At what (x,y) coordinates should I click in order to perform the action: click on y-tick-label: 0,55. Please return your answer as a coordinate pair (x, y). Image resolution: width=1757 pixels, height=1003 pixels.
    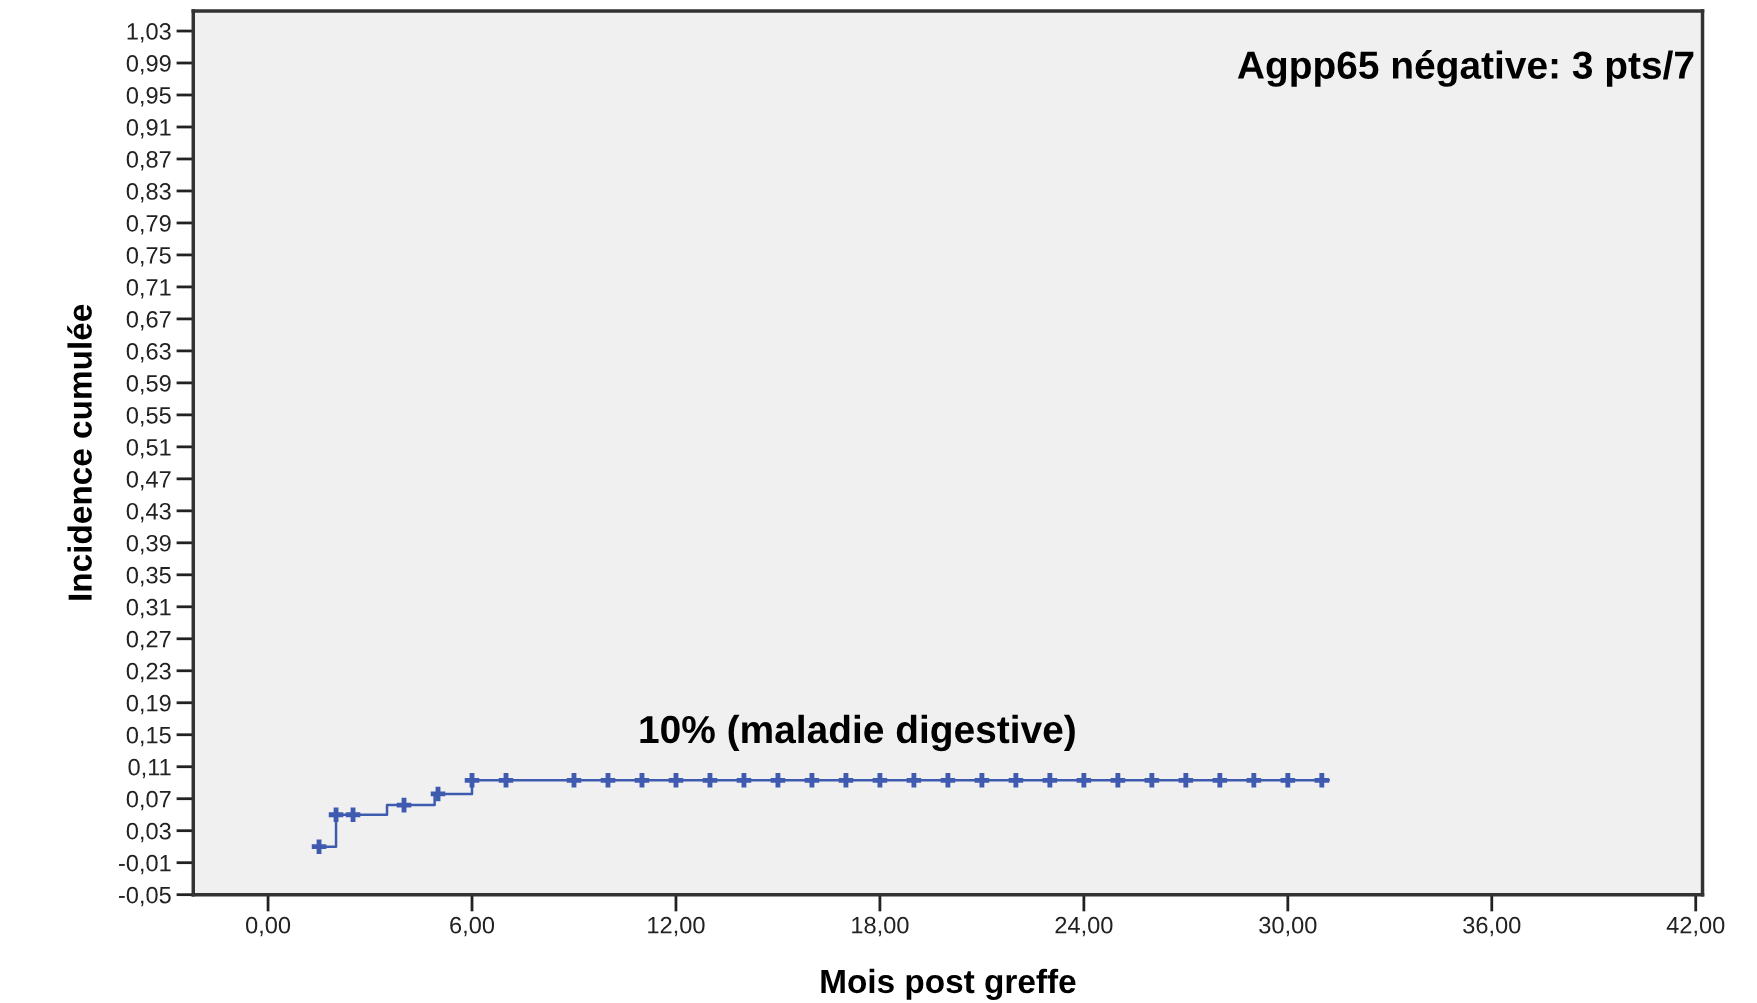
    Looking at the image, I should click on (148, 416).